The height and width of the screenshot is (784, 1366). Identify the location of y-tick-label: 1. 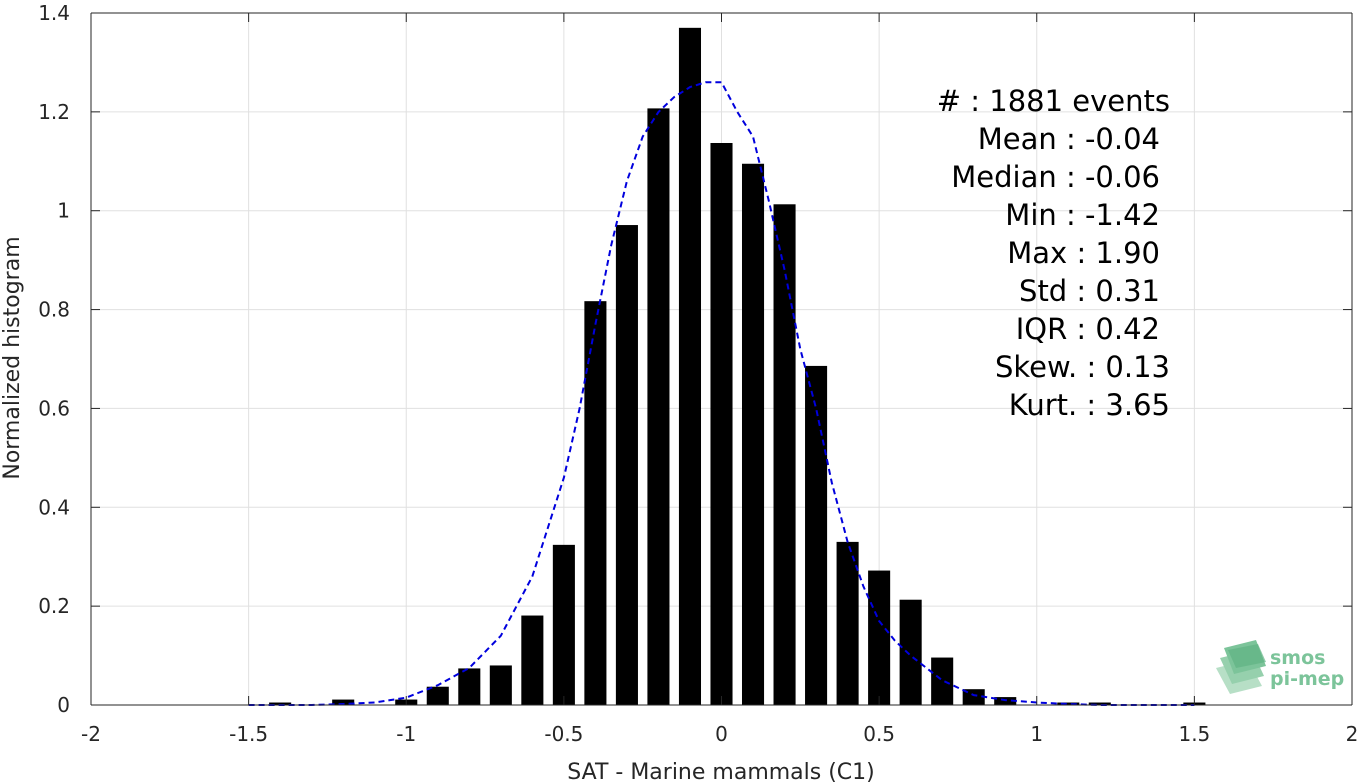
(63, 211).